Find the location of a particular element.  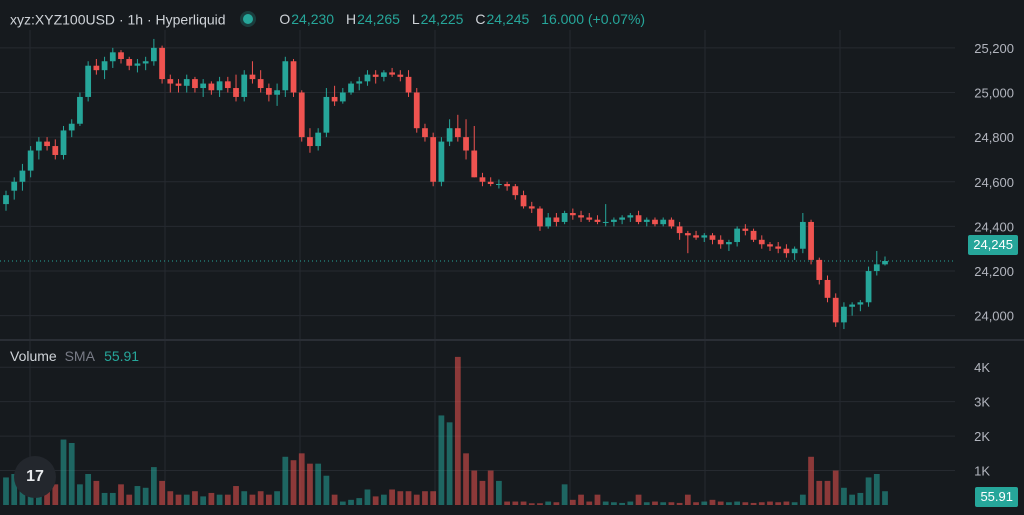

price-tick-label: 24,400 is located at coordinates (994, 226).